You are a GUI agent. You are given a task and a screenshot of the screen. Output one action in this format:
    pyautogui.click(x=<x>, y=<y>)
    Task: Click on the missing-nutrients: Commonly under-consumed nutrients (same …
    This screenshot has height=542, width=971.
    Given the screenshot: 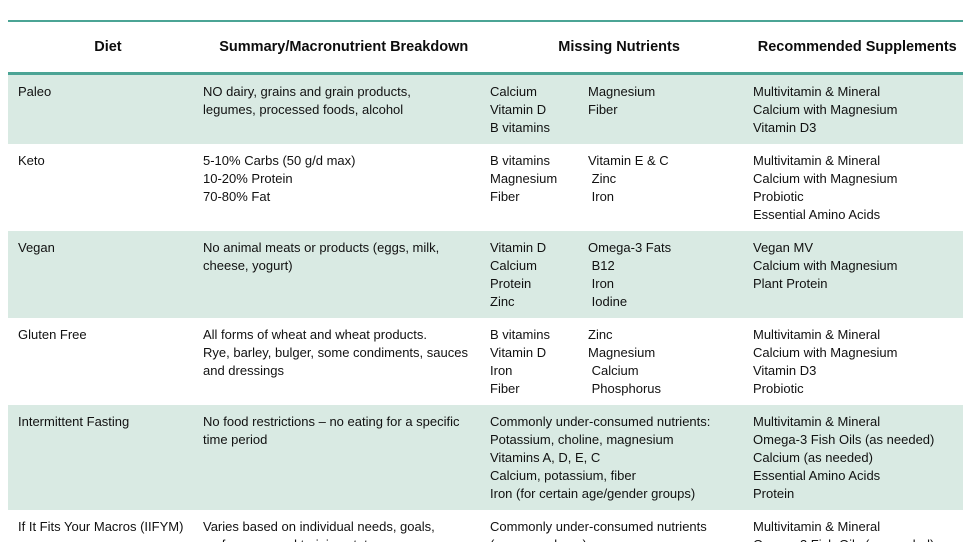 What is the action you would take?
    pyautogui.click(x=598, y=530)
    